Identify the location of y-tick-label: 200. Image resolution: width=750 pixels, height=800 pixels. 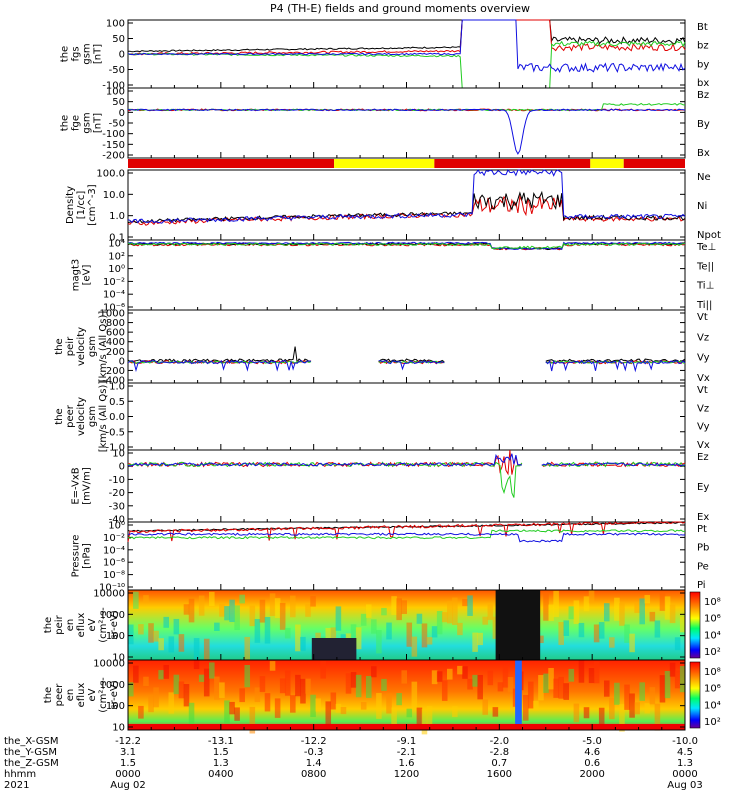
(115, 352).